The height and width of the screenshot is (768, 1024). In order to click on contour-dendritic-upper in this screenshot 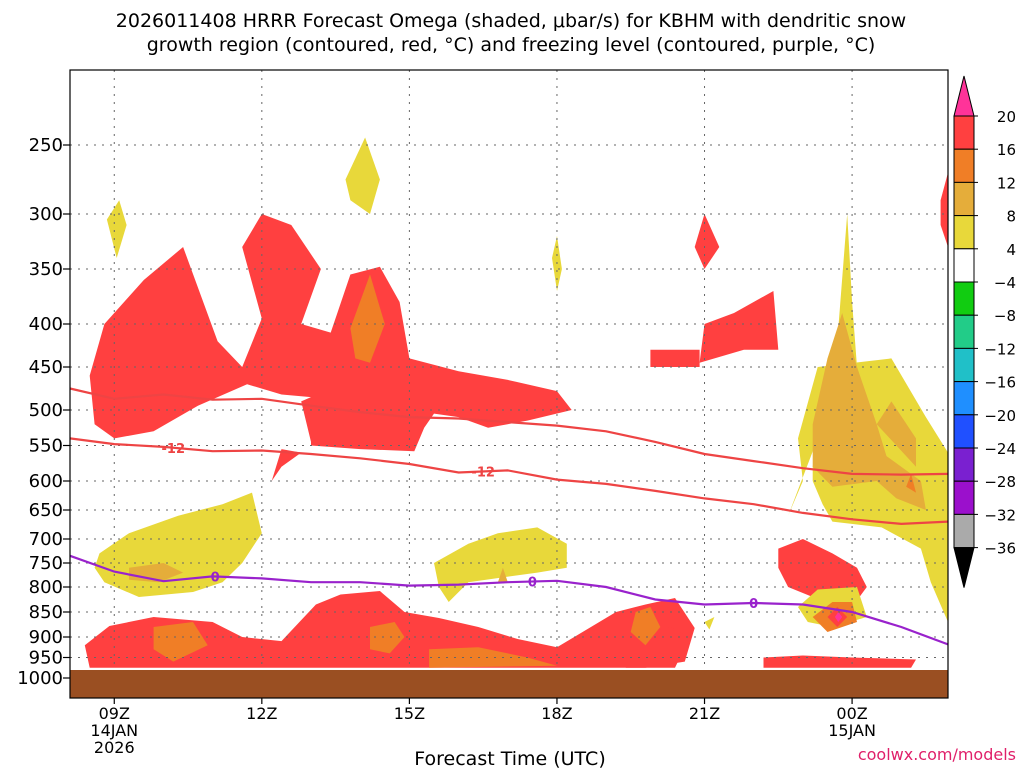, I will do `click(509, 431)`.